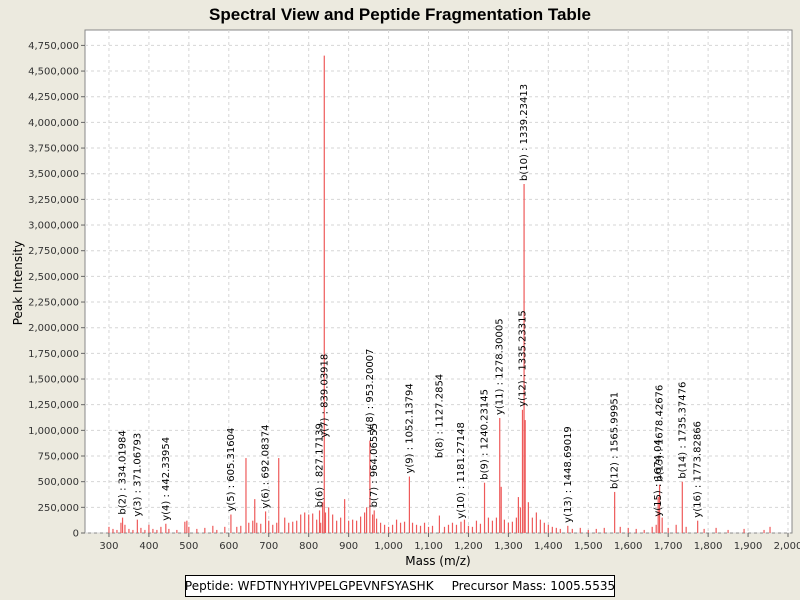  Describe the element at coordinates (58, 457) in the screenshot. I see `y-tick-label: 750,000` at that location.